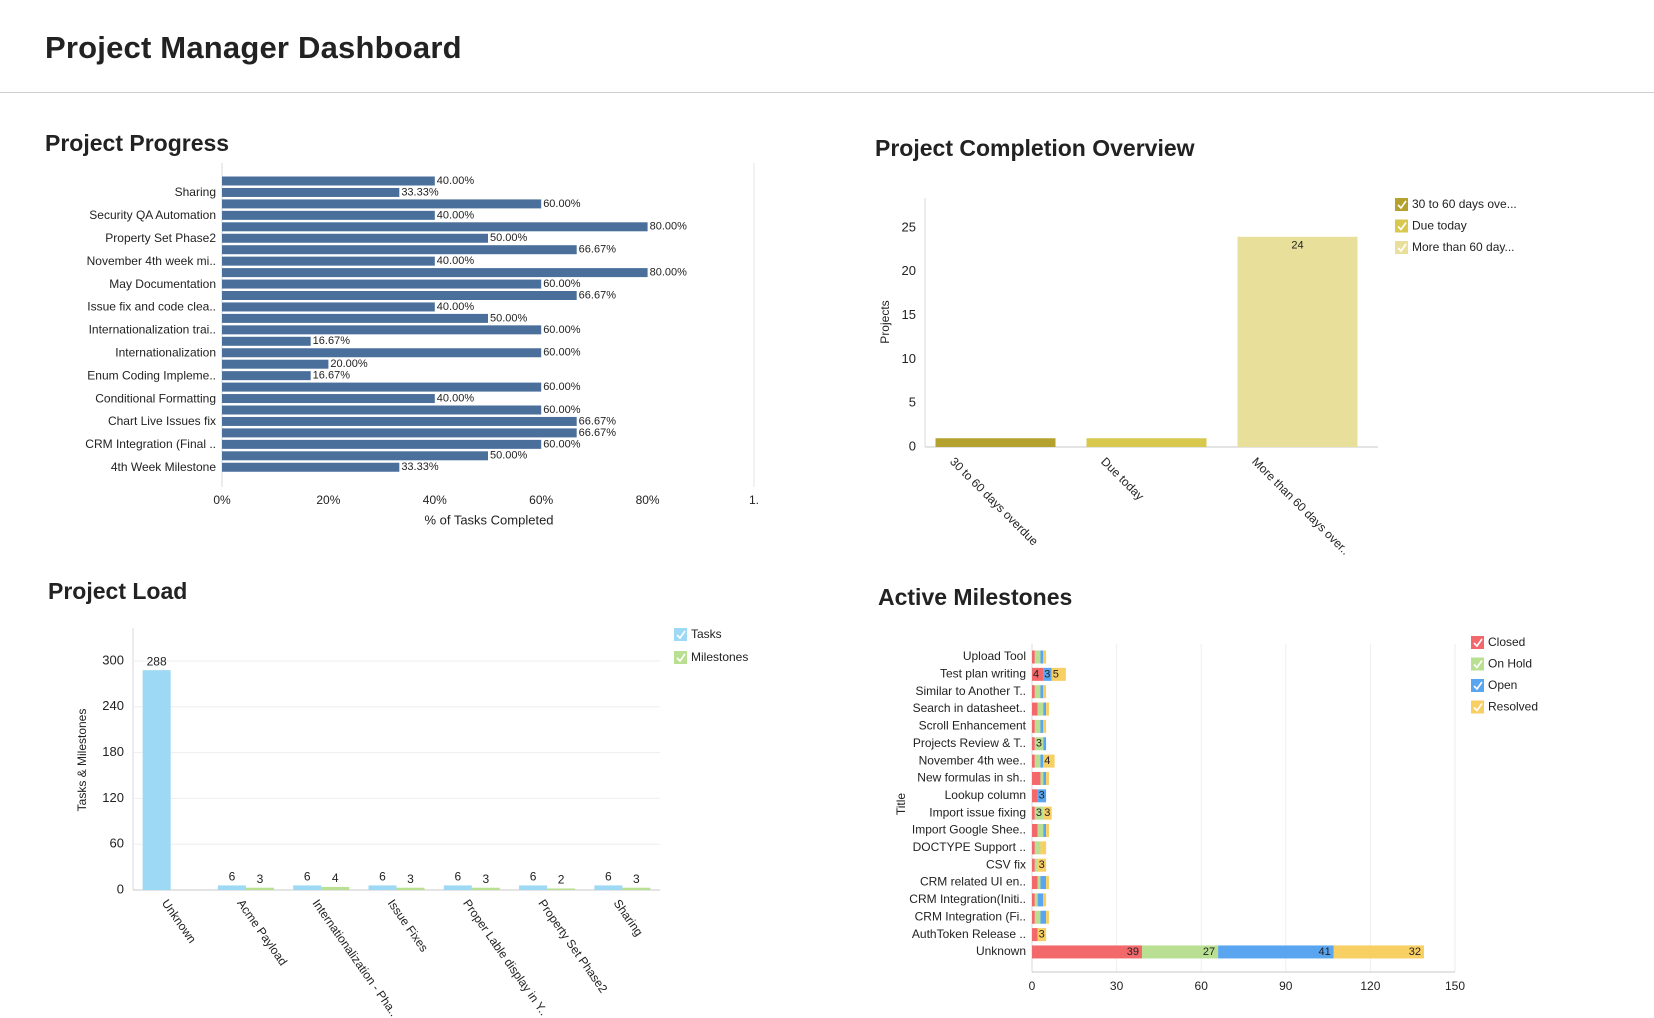 The width and height of the screenshot is (1654, 1018). What do you see at coordinates (1502, 685) in the screenshot?
I see `milestones-legend-label: Open` at bounding box center [1502, 685].